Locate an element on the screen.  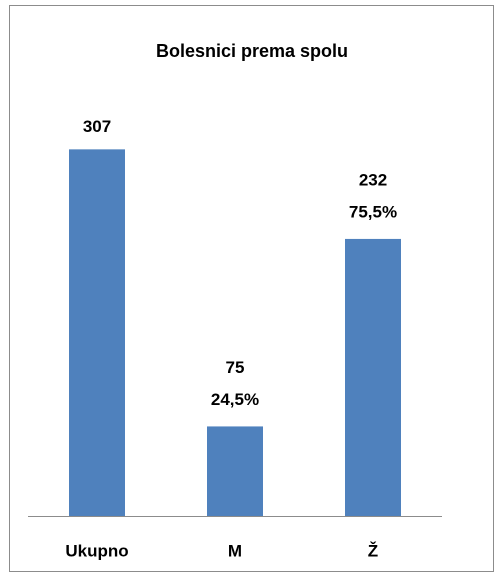
x-tick-label: M is located at coordinates (235, 550).